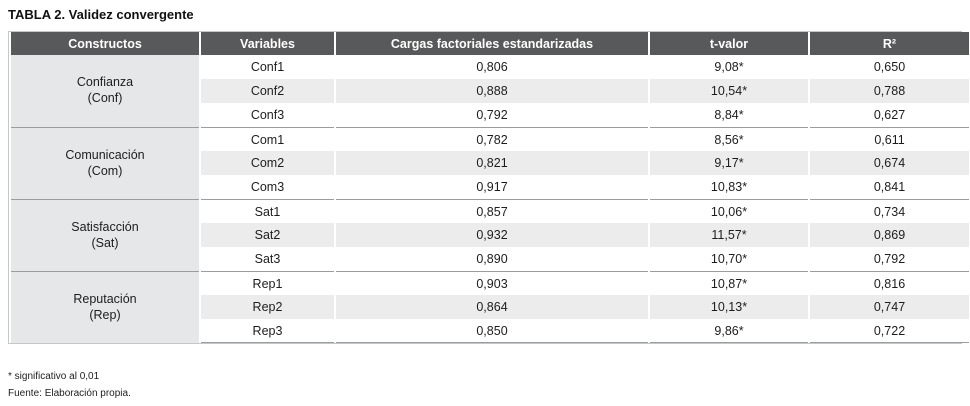 The width and height of the screenshot is (970, 406). I want to click on cell-r2: 0,611, so click(889, 139).